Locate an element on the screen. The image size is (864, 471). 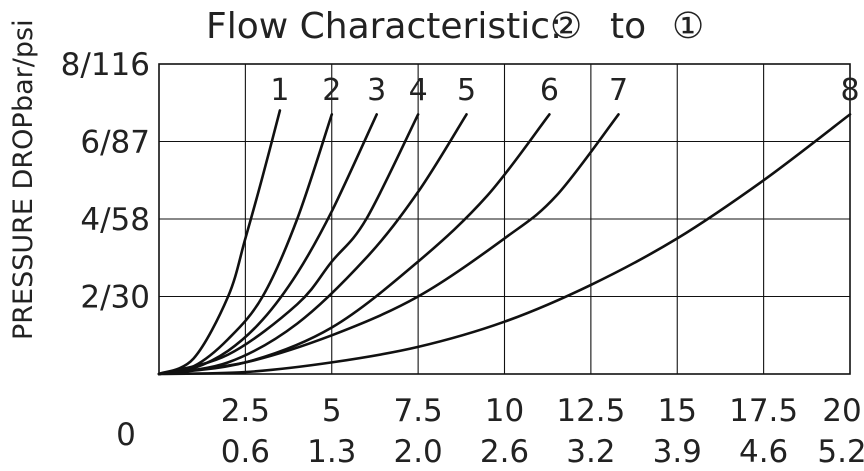
x-tick-label-secondary: 4.6 is located at coordinates (763, 452).